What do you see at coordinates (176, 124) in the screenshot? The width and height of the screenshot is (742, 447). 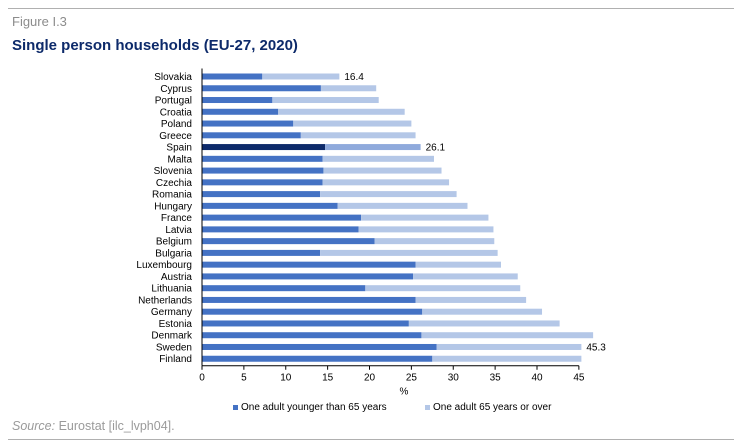 I see `category-label: Poland` at bounding box center [176, 124].